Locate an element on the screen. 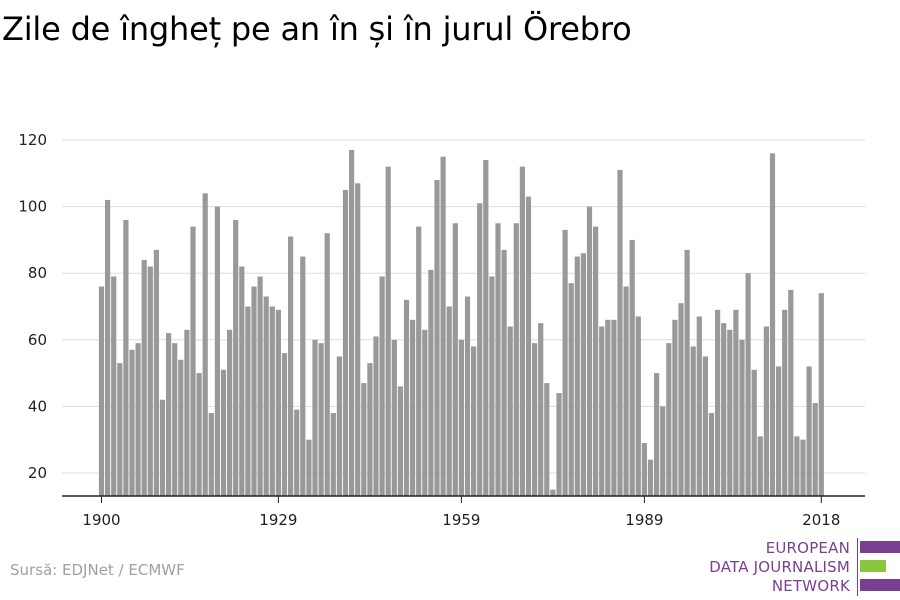  bar-1979 is located at coordinates (583, 374).